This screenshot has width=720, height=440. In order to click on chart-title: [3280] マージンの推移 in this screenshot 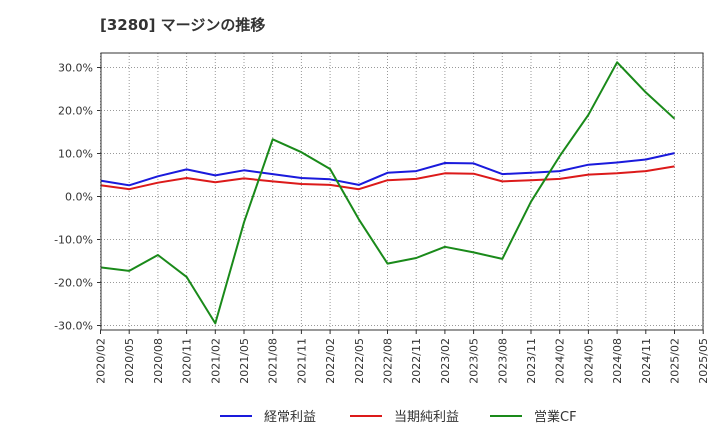, I will do `click(183, 25)`.